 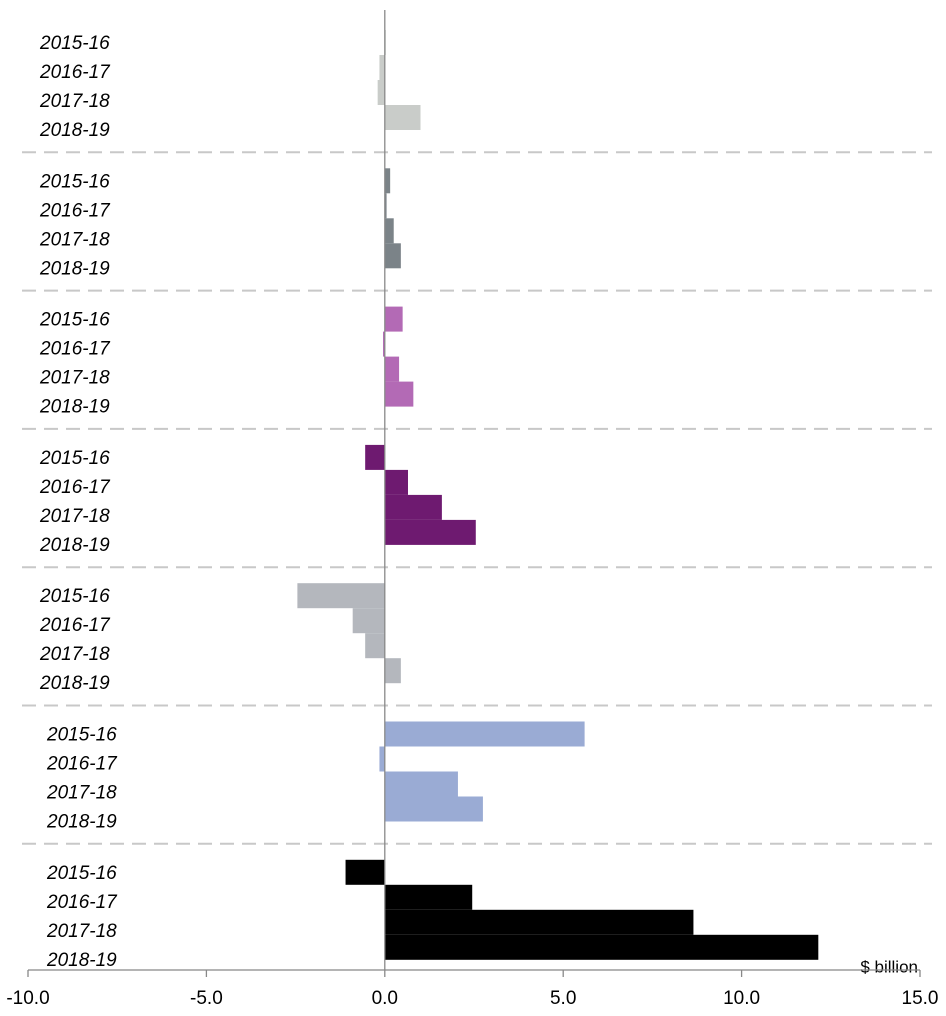 I want to click on x-tick-label: 15.0, so click(x=920, y=998).